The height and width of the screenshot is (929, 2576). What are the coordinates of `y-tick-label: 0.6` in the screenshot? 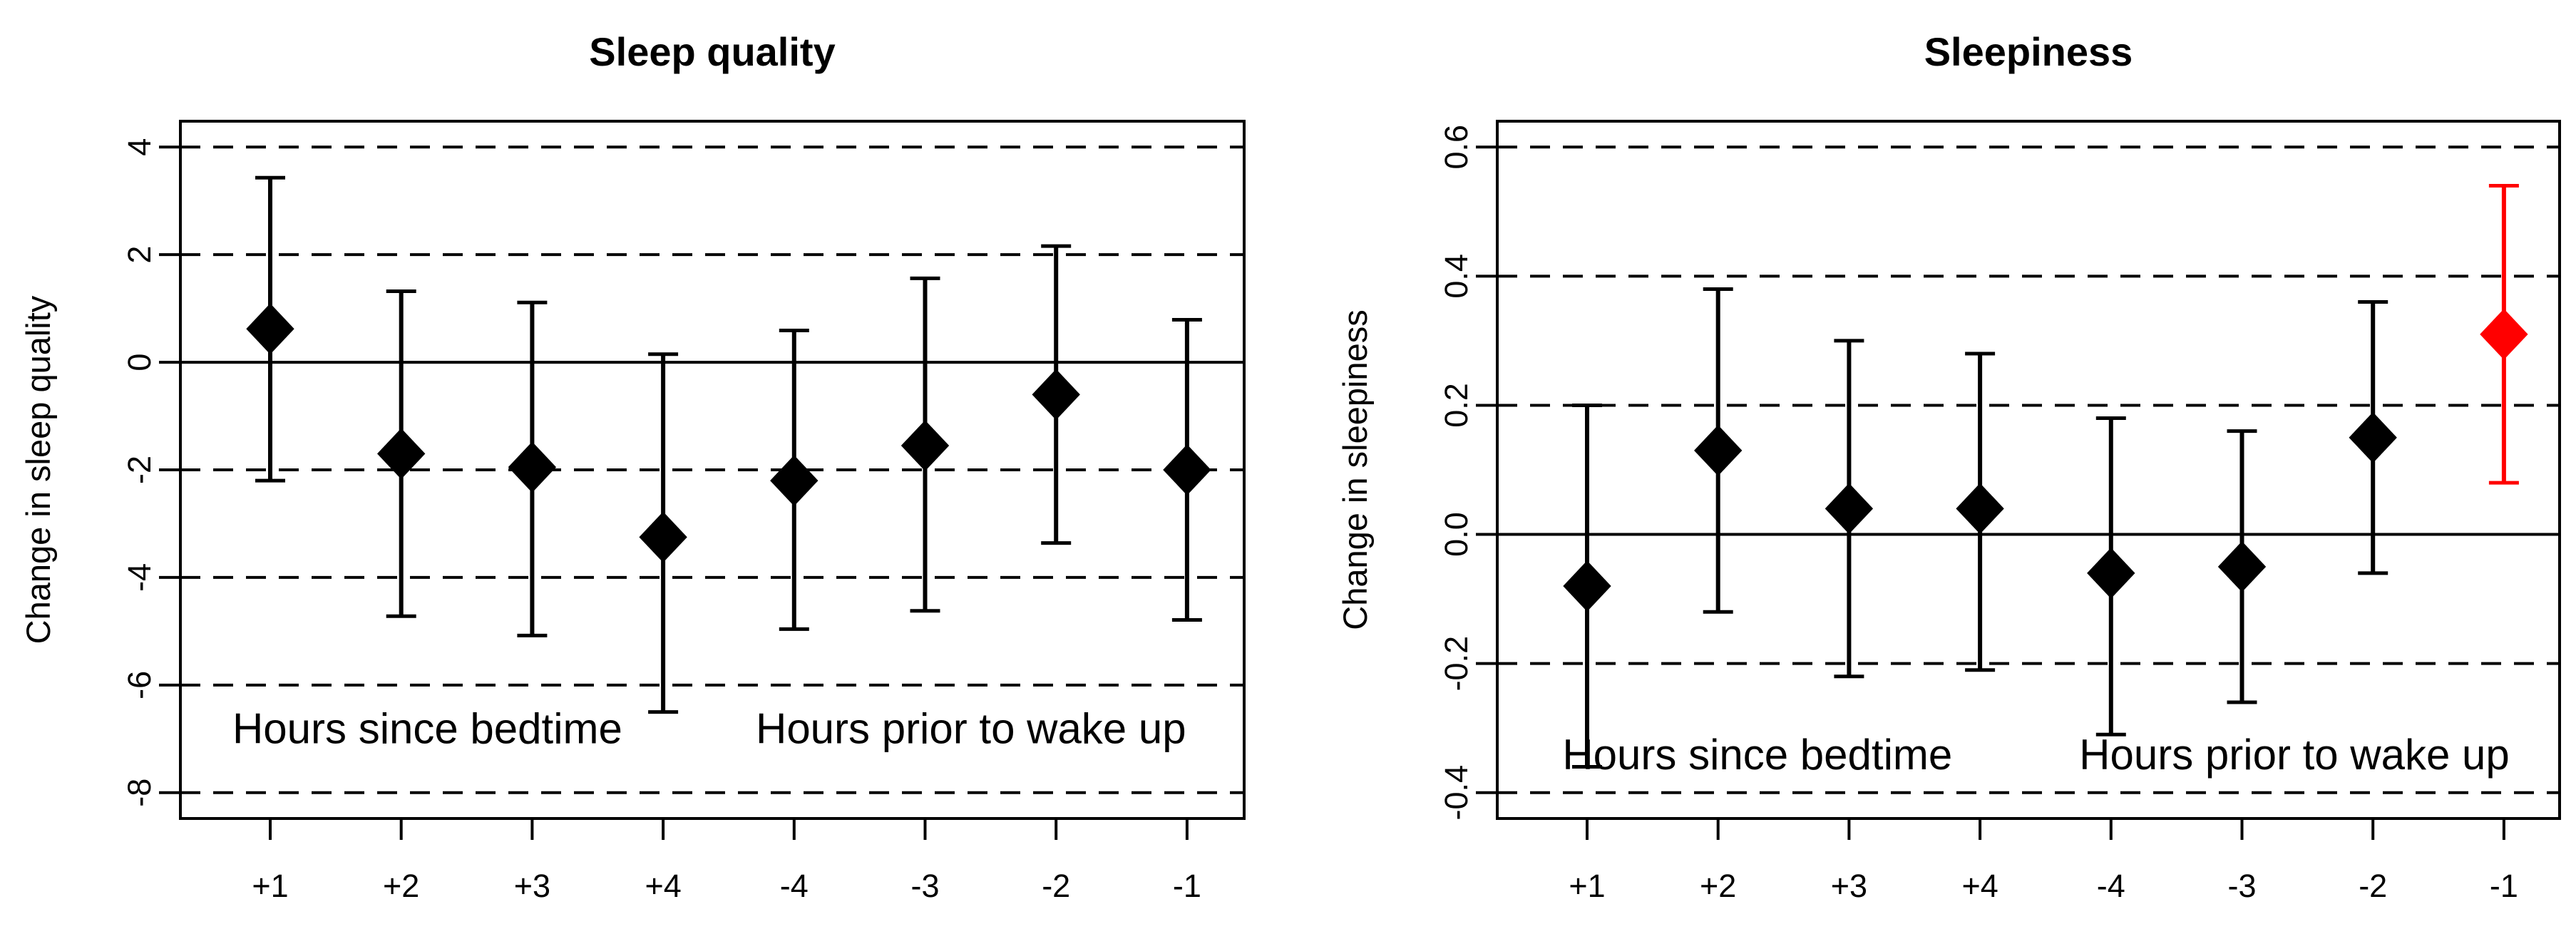 It's located at (1456, 147).